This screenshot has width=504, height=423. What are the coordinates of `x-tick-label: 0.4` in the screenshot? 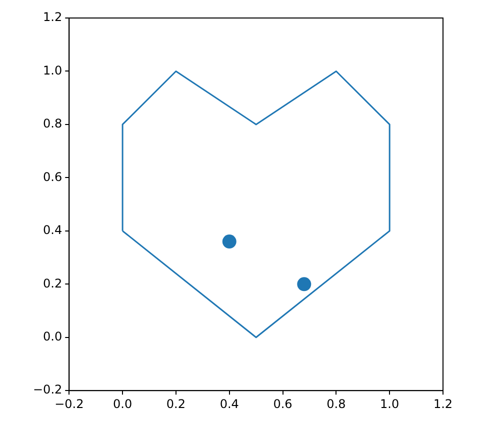 It's located at (229, 403).